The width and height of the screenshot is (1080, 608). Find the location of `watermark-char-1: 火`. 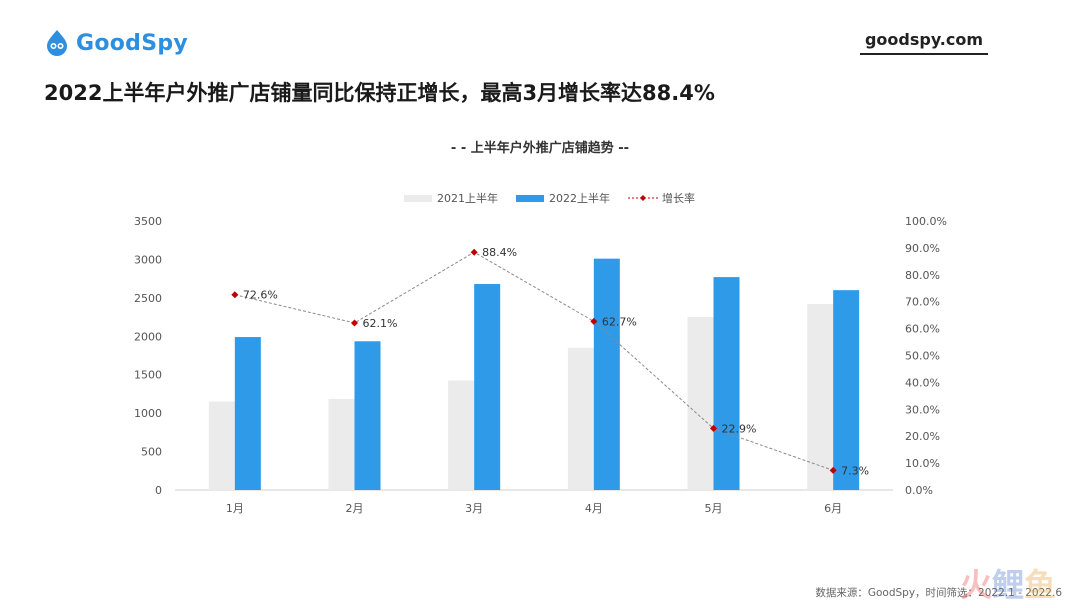

watermark-char-1: 火 is located at coordinates (975, 585).